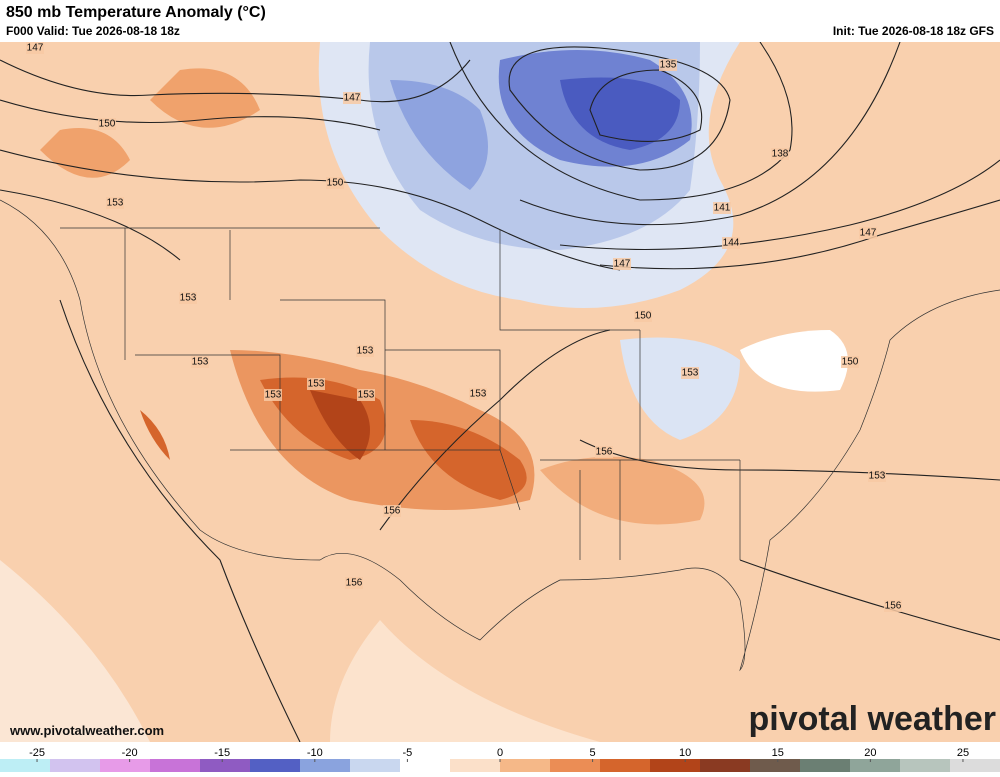  What do you see at coordinates (500, 753) in the screenshot?
I see `colorbar-tick-label: 0` at bounding box center [500, 753].